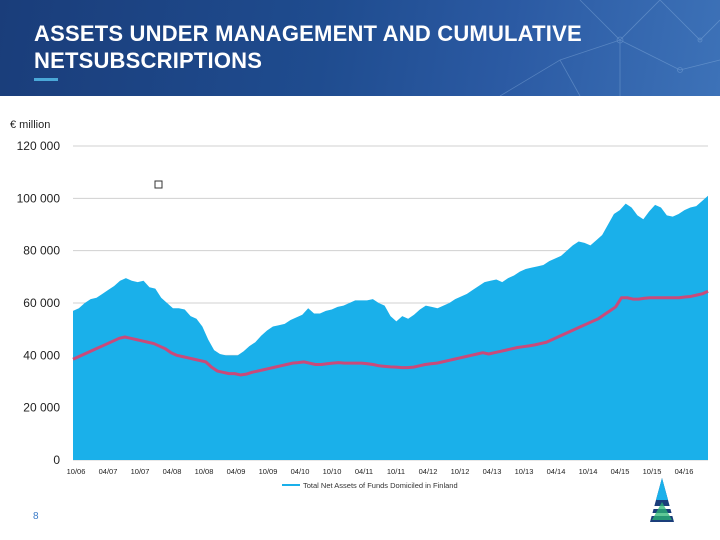  What do you see at coordinates (652, 471) in the screenshot?
I see `x-tick-label: 10/15` at bounding box center [652, 471].